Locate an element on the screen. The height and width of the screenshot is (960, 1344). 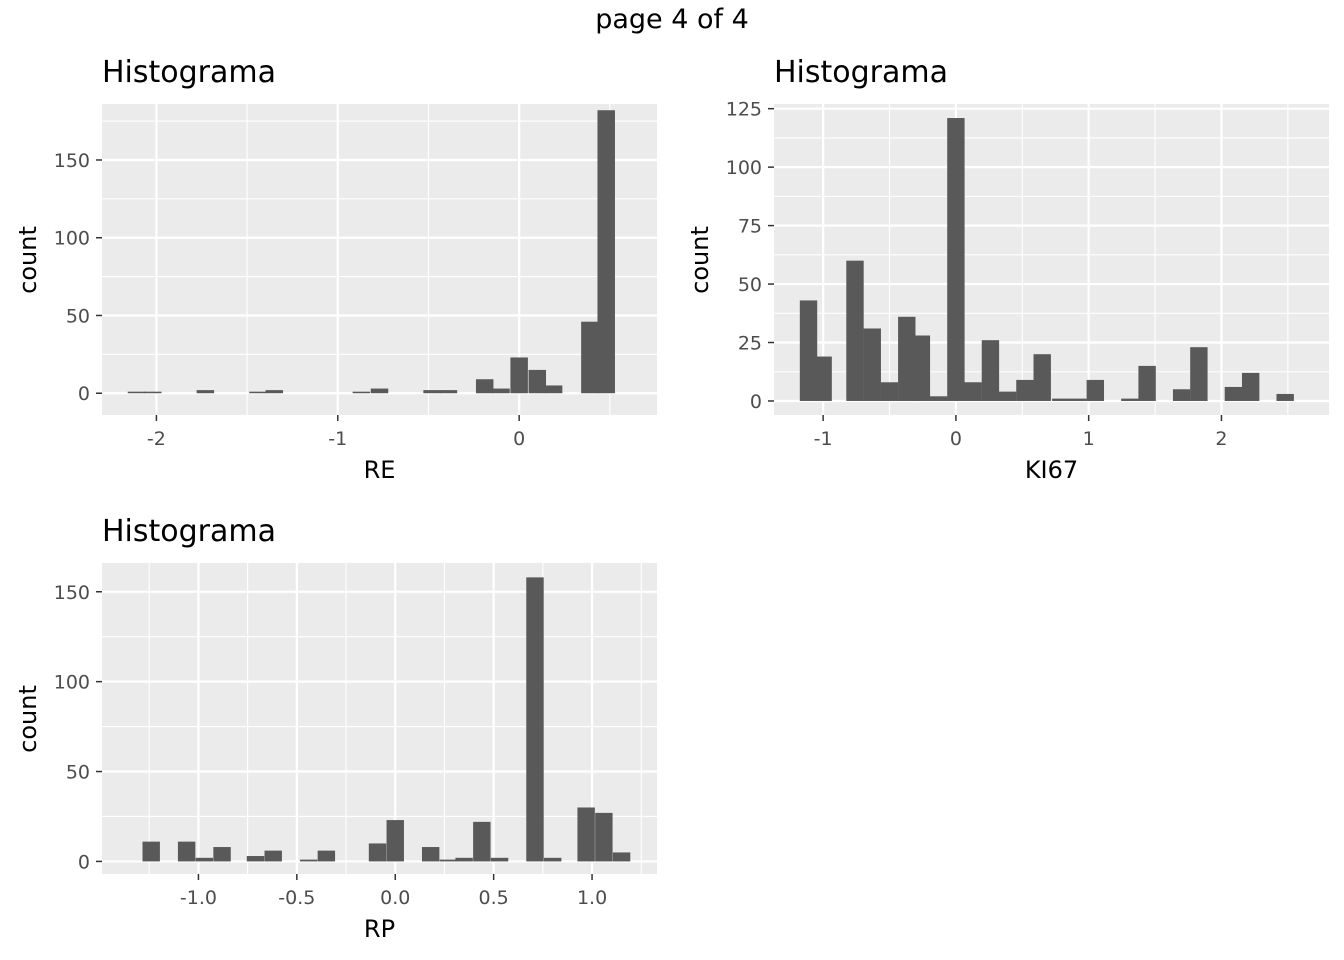
chart-3-y-tick-label: 150 is located at coordinates (72, 593).